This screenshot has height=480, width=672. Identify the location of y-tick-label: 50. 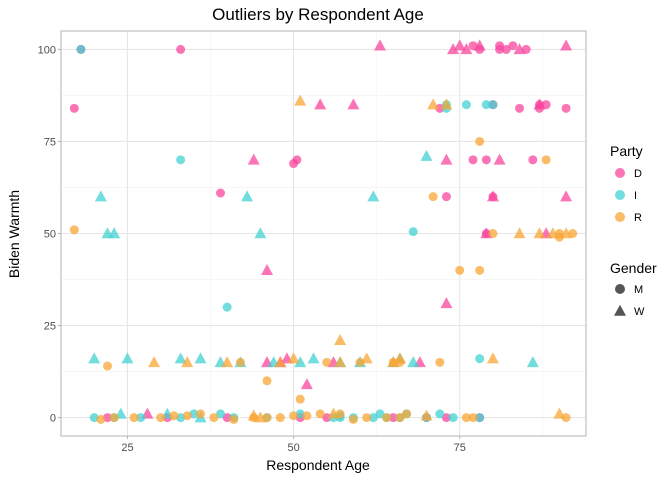
(50, 235).